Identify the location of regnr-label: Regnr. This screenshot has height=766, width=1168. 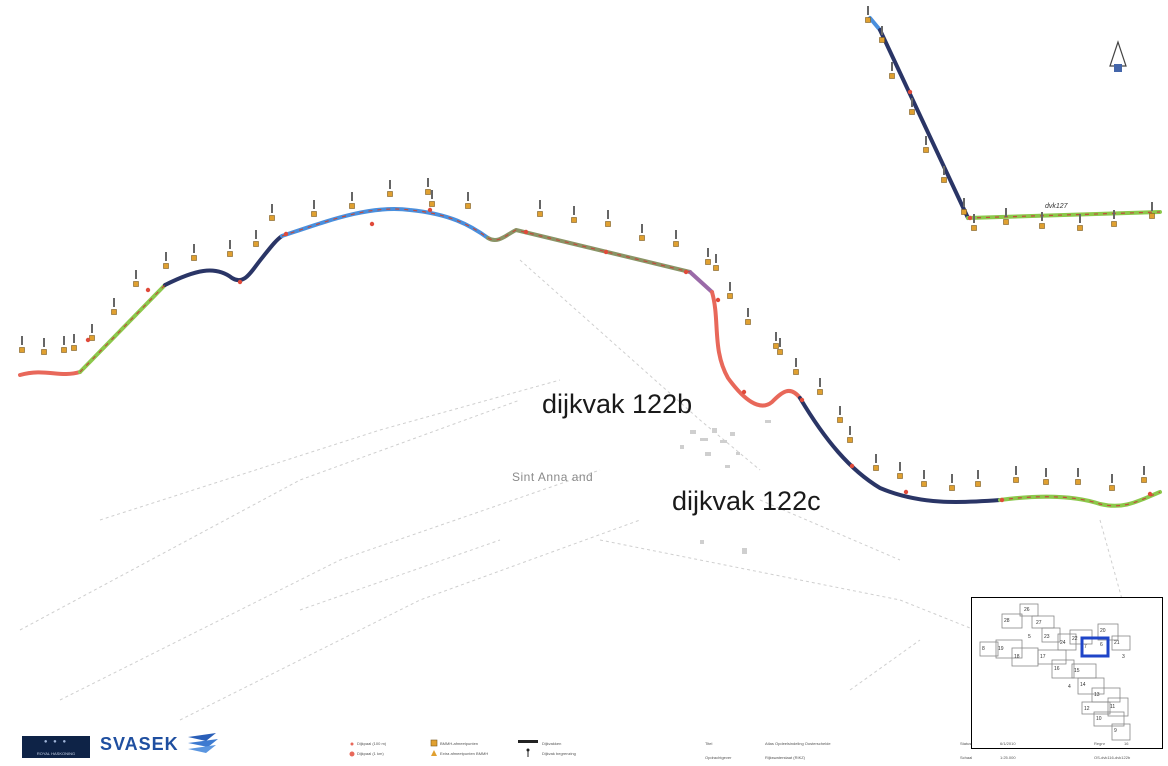
(1099, 743).